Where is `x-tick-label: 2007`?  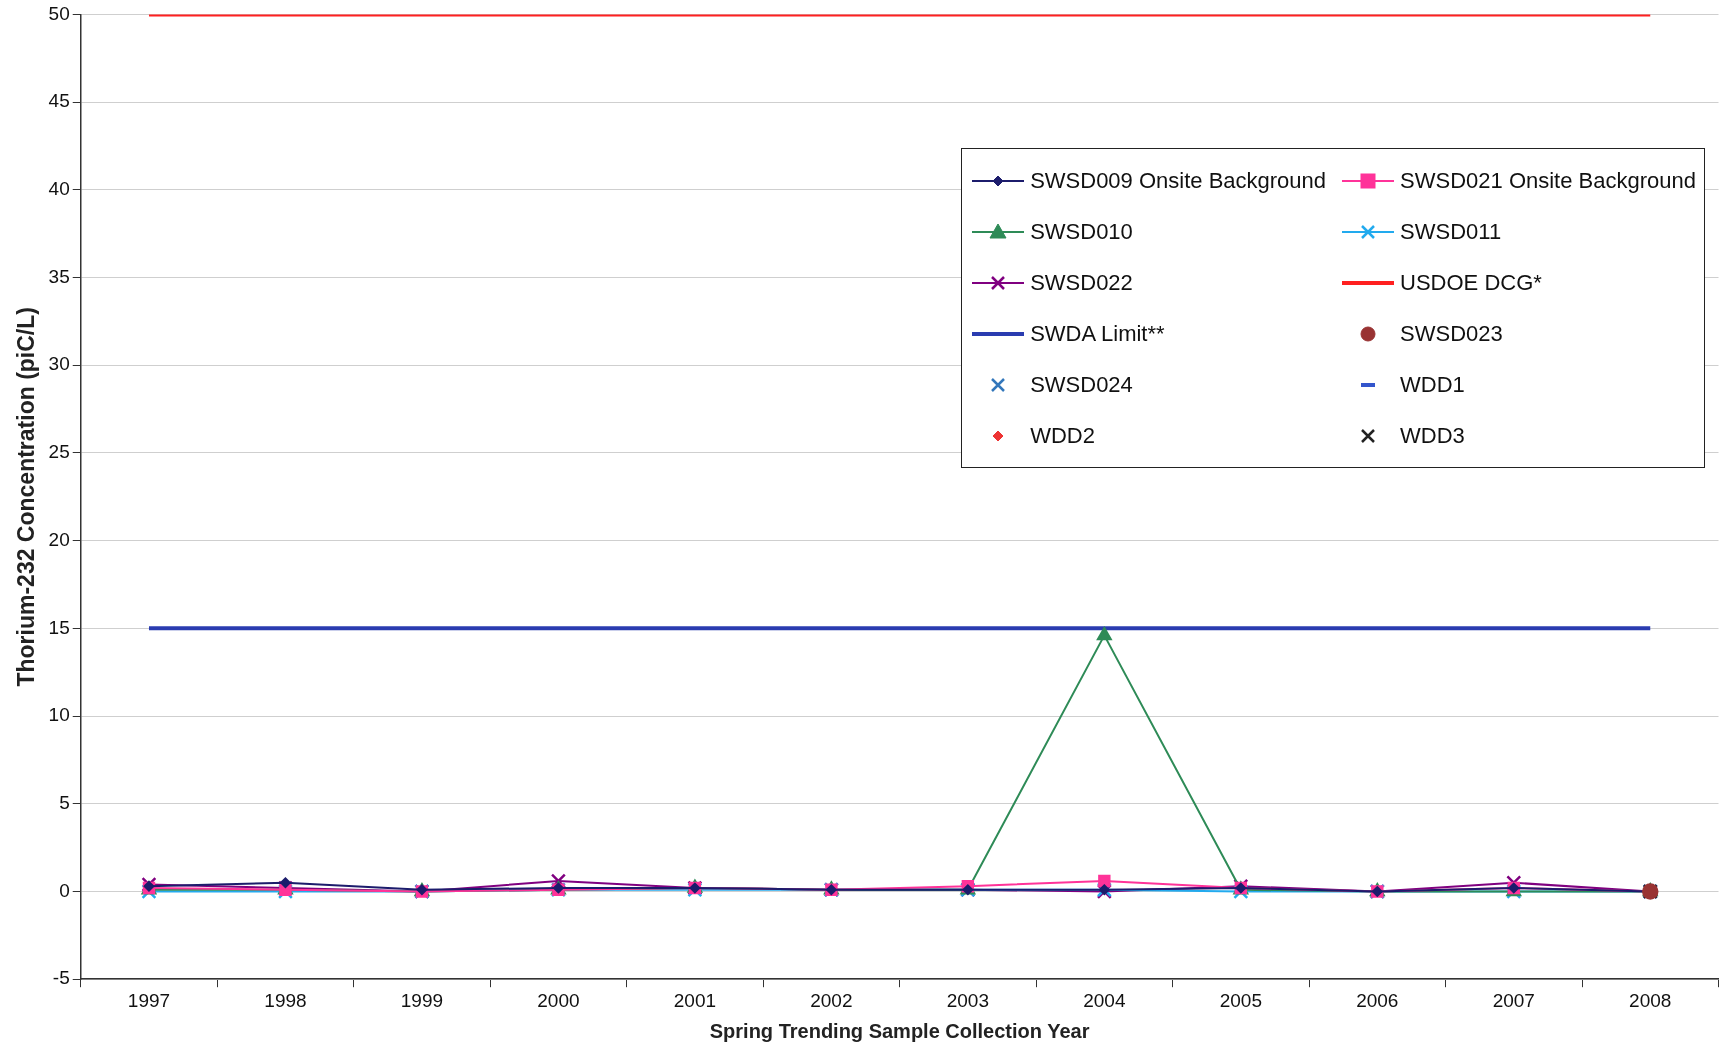
x-tick-label: 2007 is located at coordinates (1513, 1000).